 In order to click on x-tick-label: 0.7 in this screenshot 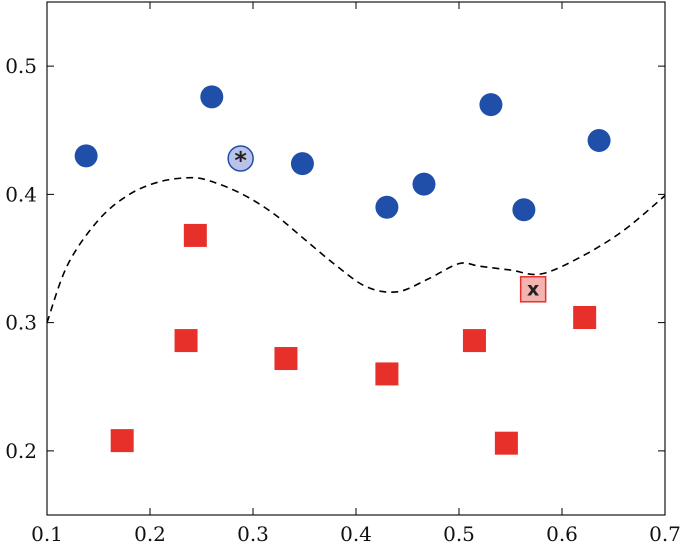, I will do `click(665, 533)`.